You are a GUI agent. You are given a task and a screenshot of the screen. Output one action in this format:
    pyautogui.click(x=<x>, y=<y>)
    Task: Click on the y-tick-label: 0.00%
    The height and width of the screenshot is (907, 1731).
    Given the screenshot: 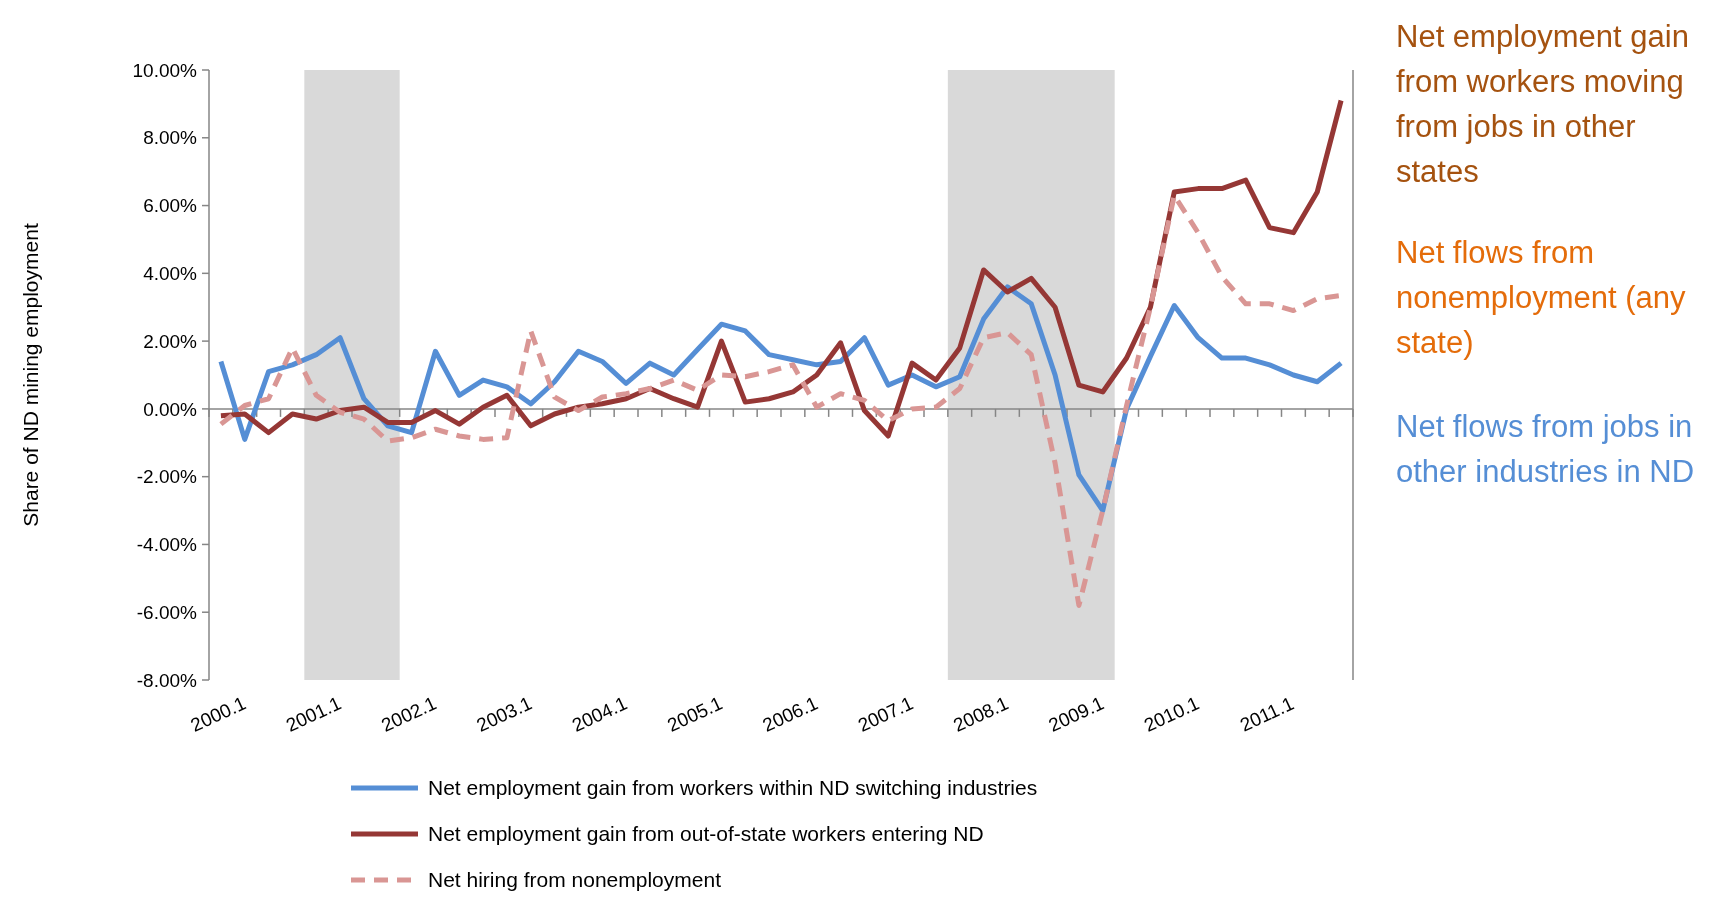 What is the action you would take?
    pyautogui.click(x=170, y=409)
    